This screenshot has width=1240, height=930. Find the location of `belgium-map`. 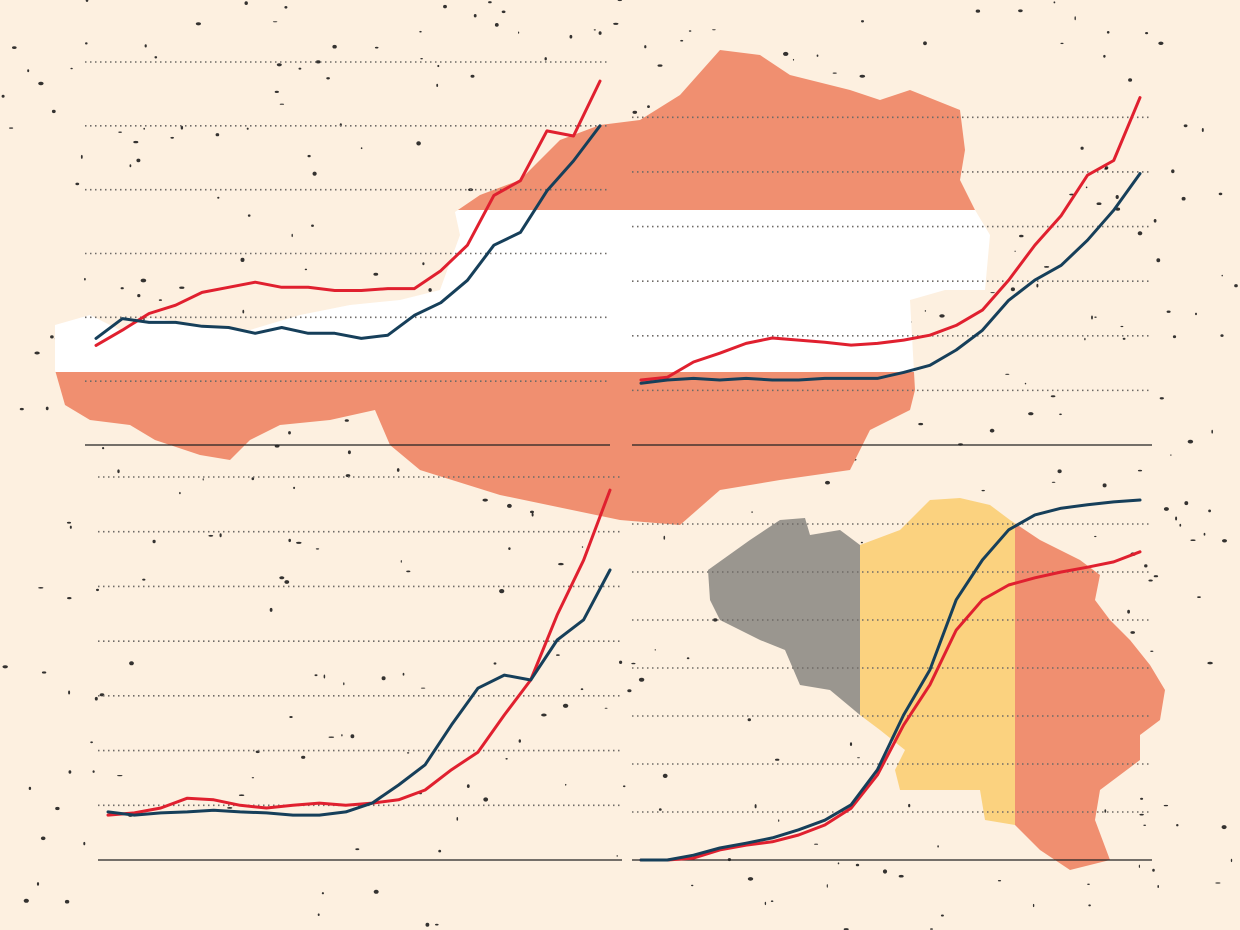

belgium-map is located at coordinates (936, 684).